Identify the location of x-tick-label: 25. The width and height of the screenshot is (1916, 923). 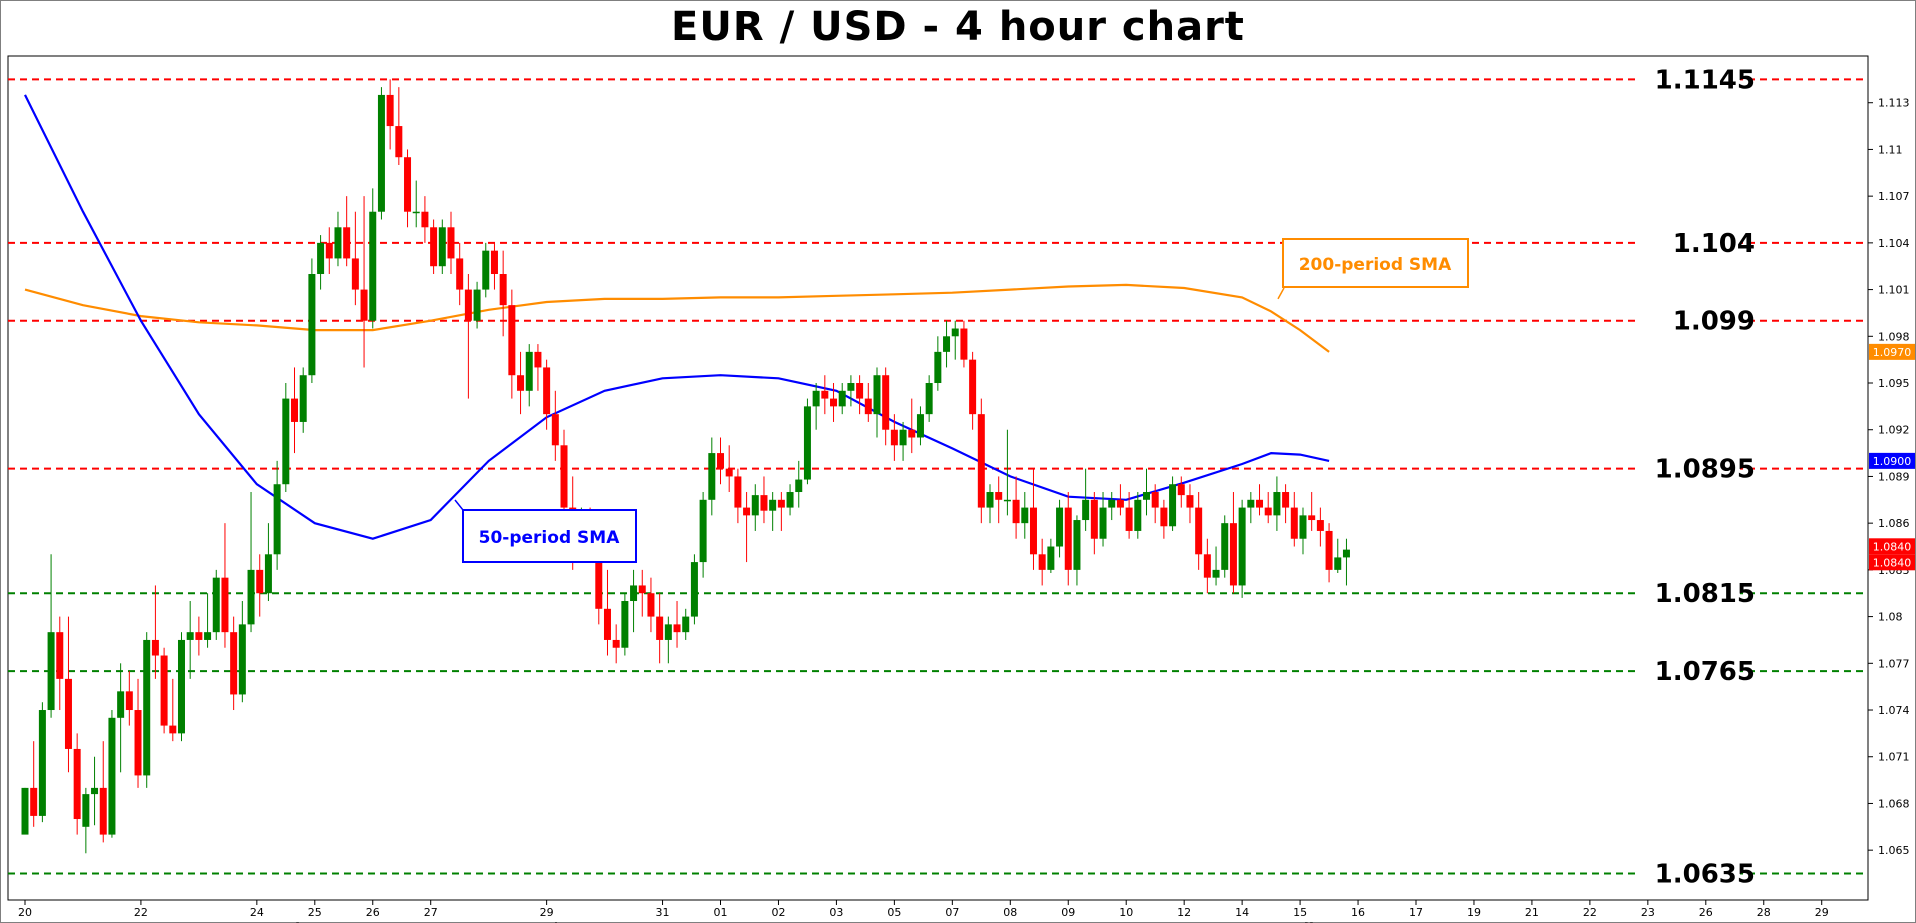
(315, 912).